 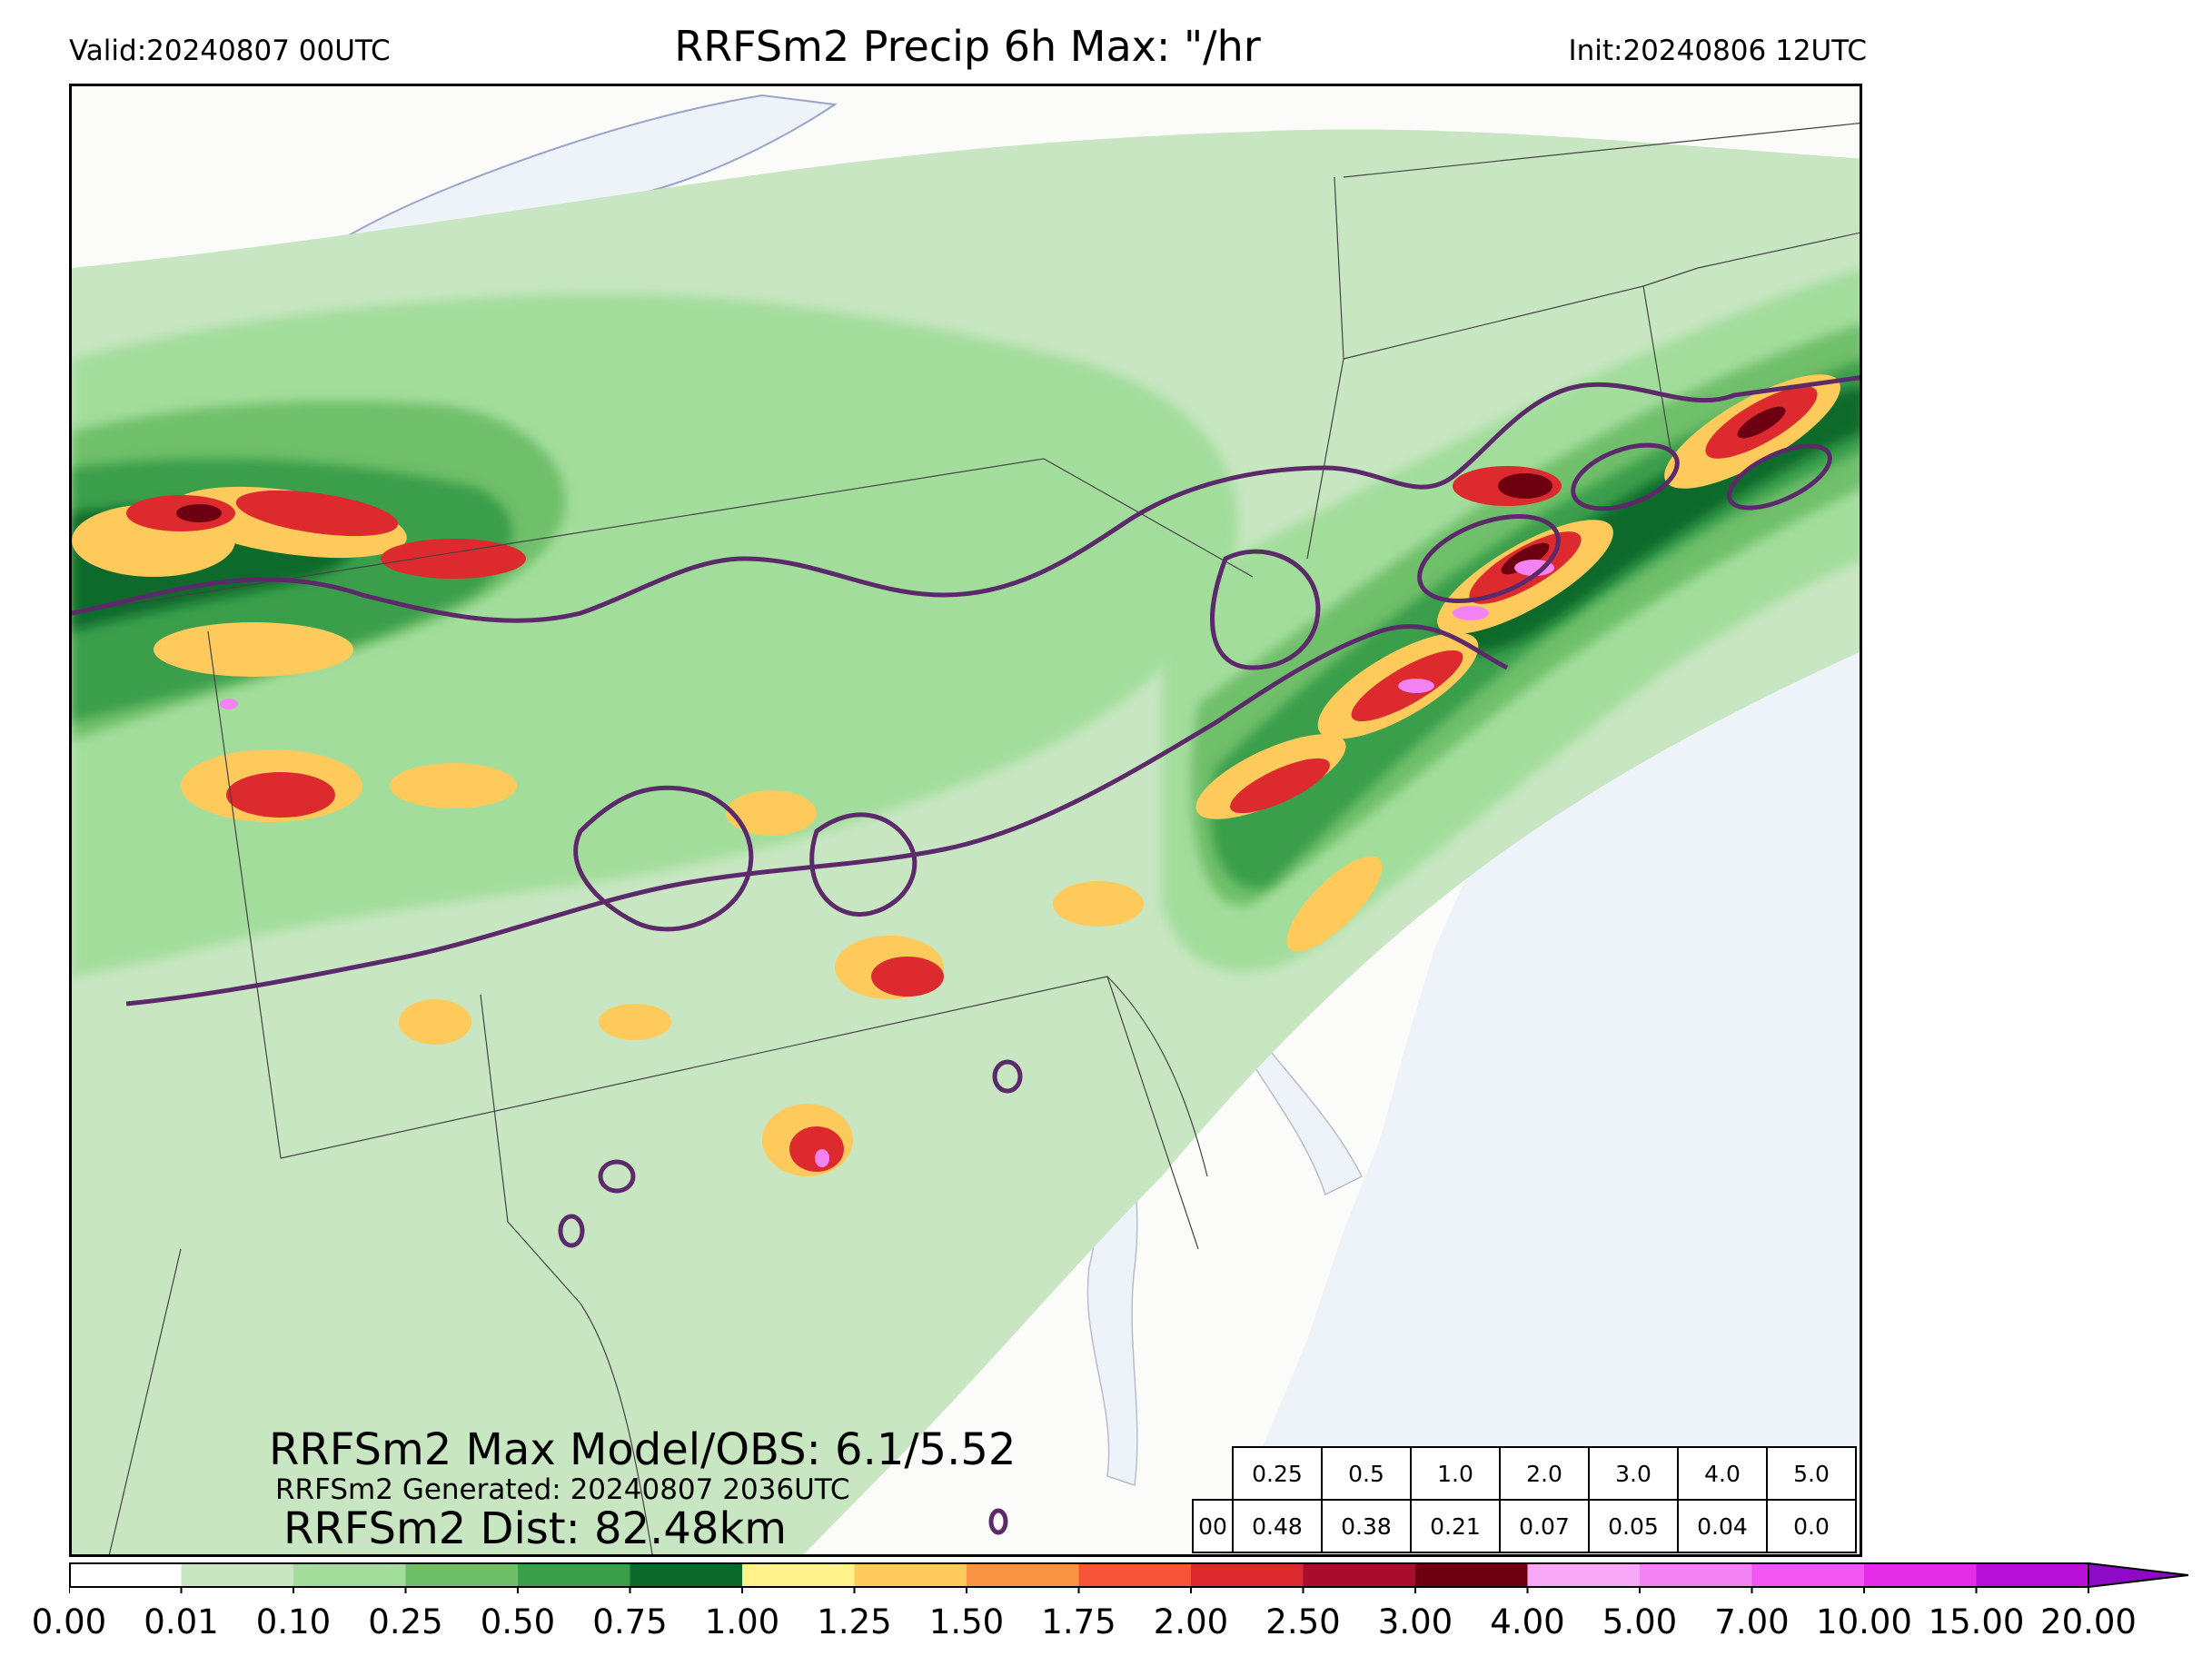 What do you see at coordinates (1213, 1526) in the screenshot?
I see `threshold-row-label: 00` at bounding box center [1213, 1526].